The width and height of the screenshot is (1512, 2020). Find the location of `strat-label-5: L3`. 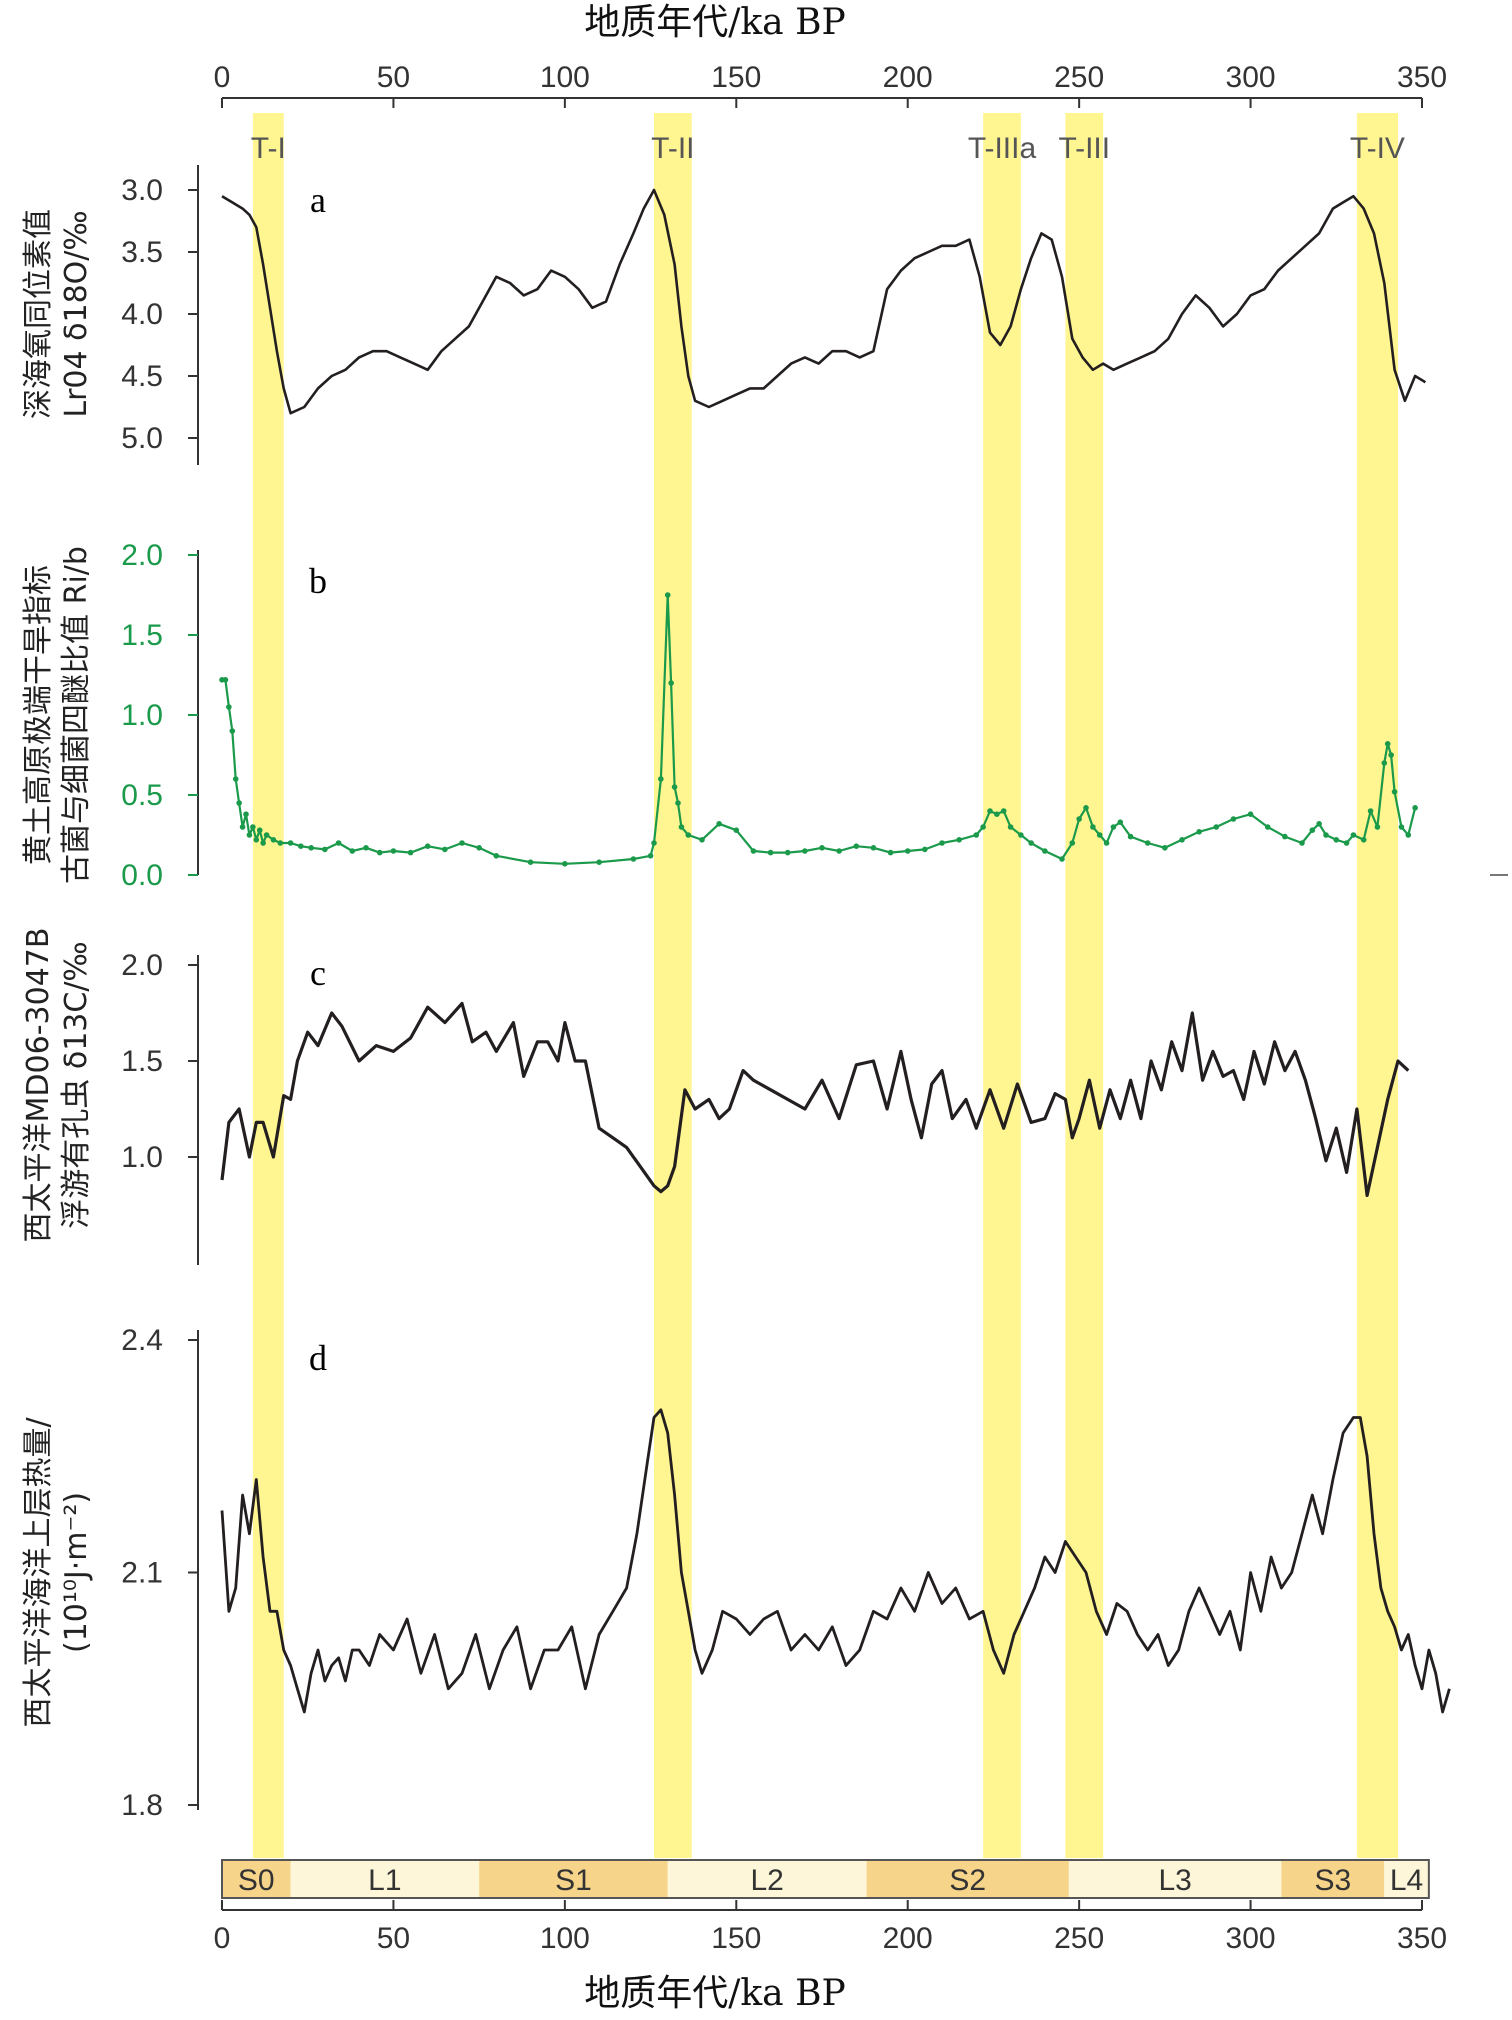

strat-label-5: L3 is located at coordinates (1174, 1880).